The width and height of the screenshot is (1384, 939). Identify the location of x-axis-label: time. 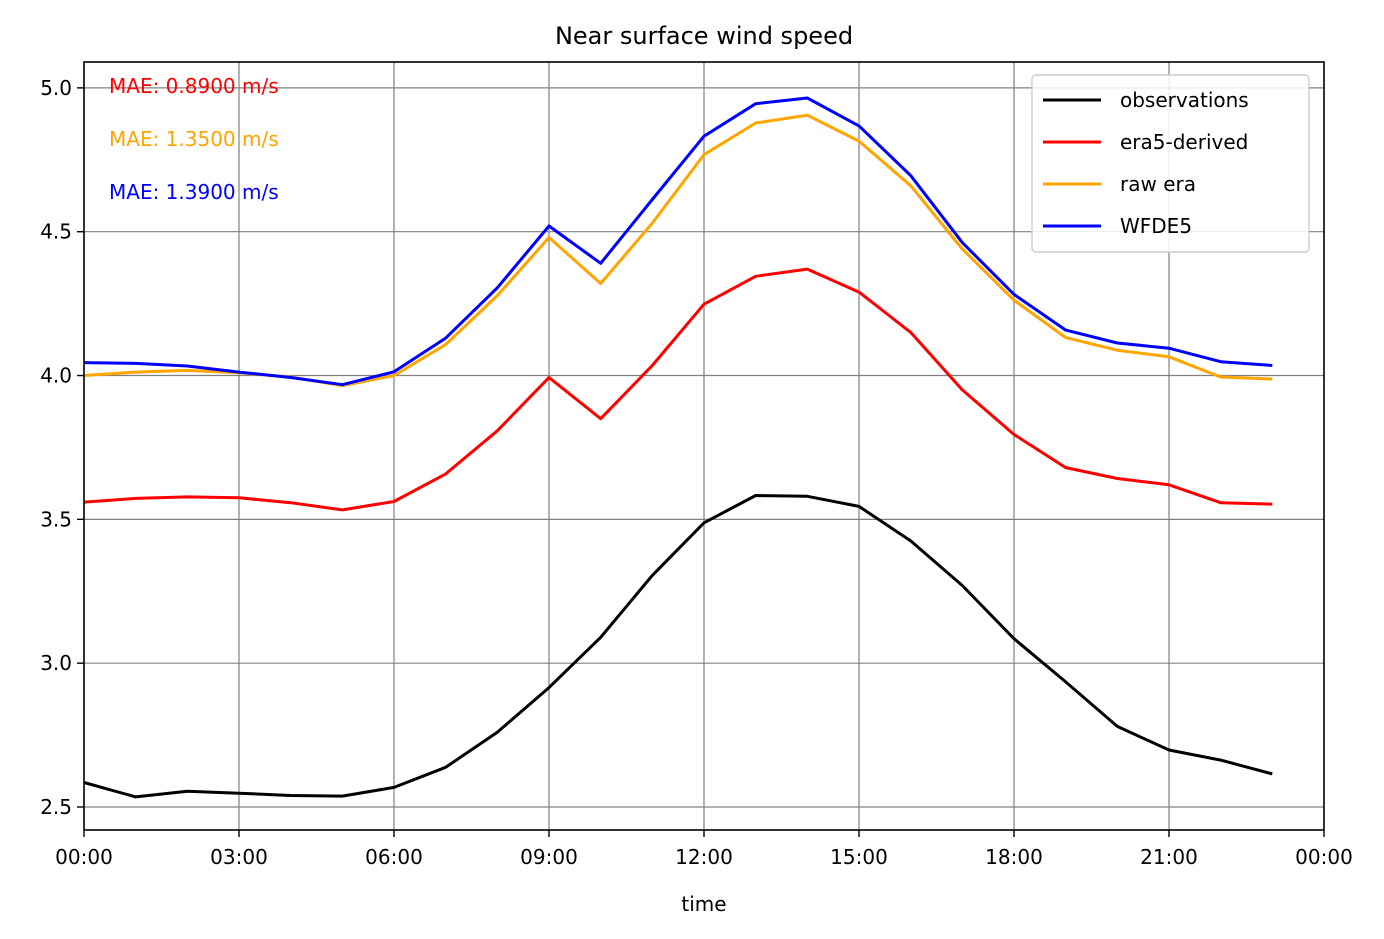
(703, 904).